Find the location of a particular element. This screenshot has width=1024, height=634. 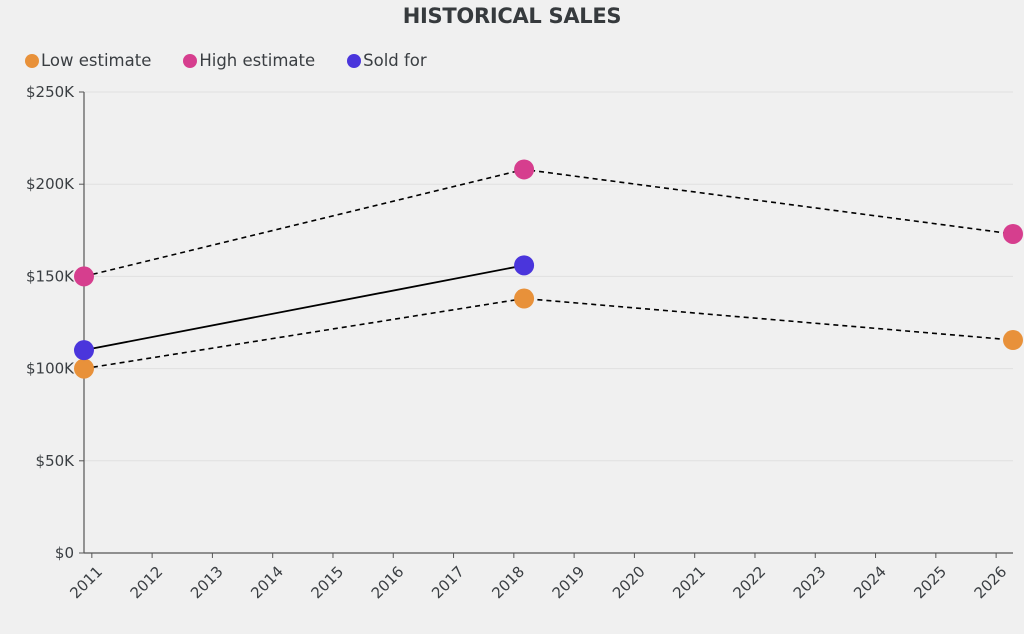

x-tick-label: 2023 is located at coordinates (810, 583).